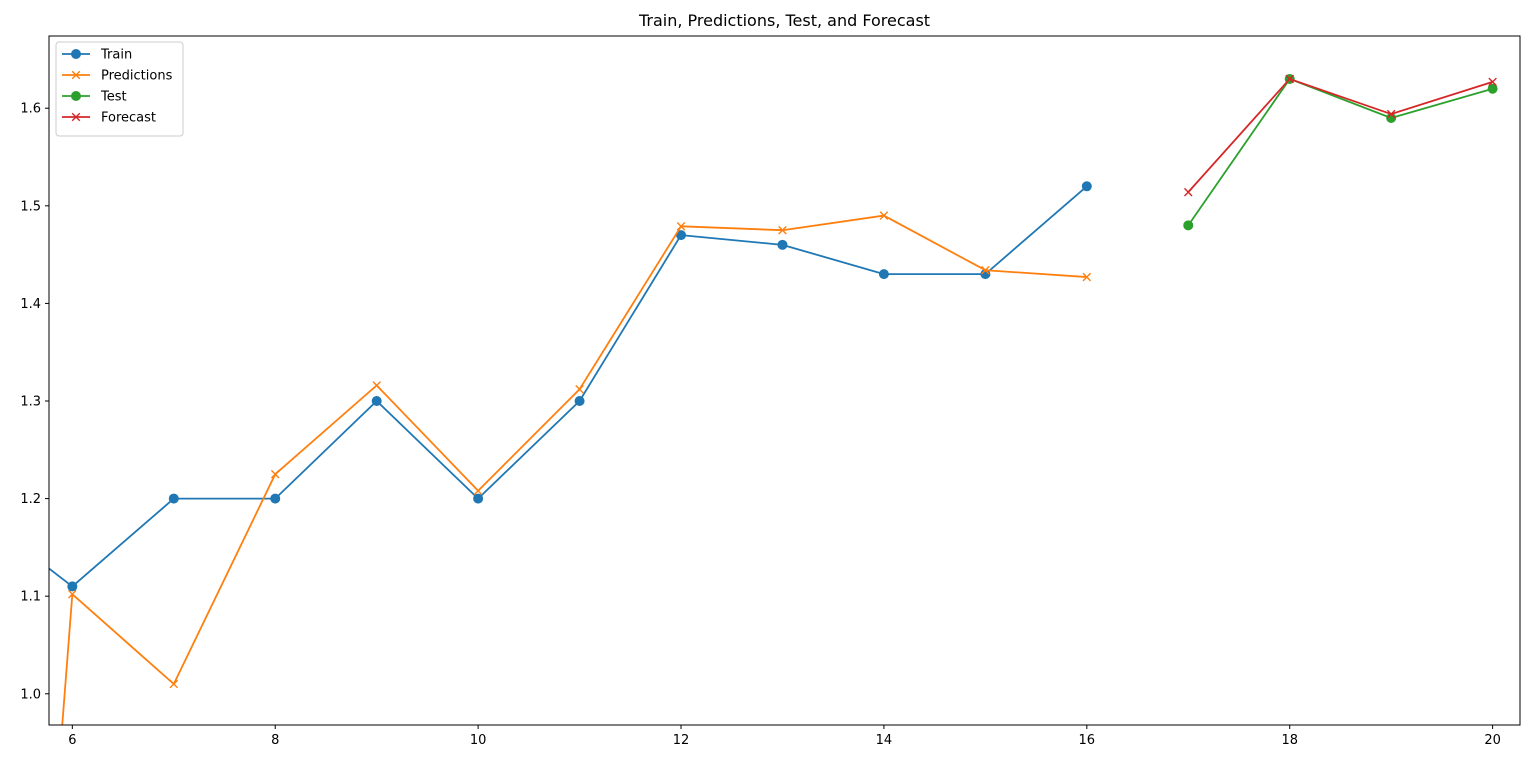 This screenshot has height=762, width=1536. I want to click on y-tick-label: 1.3, so click(30, 401).